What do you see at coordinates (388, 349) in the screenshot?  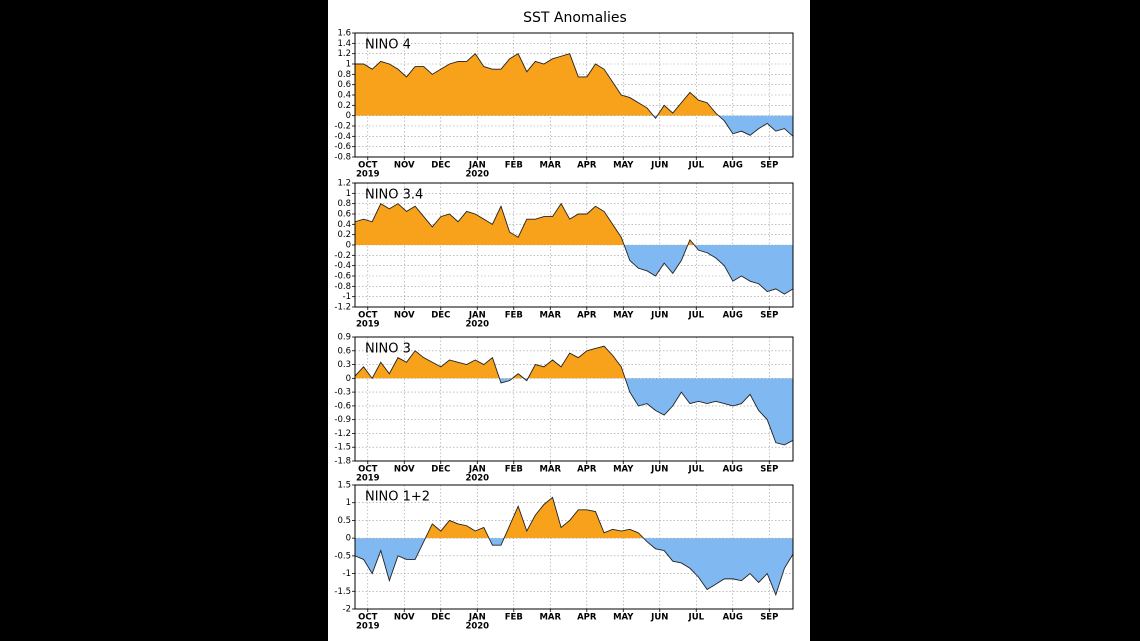 I see `panel-label: NINO 3` at bounding box center [388, 349].